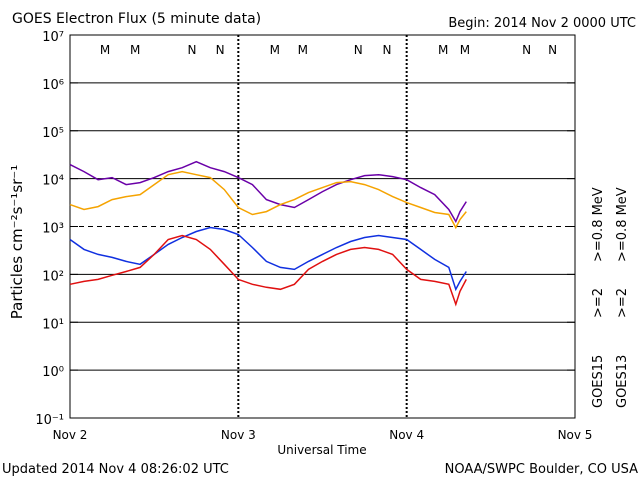 This screenshot has width=640, height=480. What do you see at coordinates (53, 181) in the screenshot?
I see `y-tick-label: 10⁴` at bounding box center [53, 181].